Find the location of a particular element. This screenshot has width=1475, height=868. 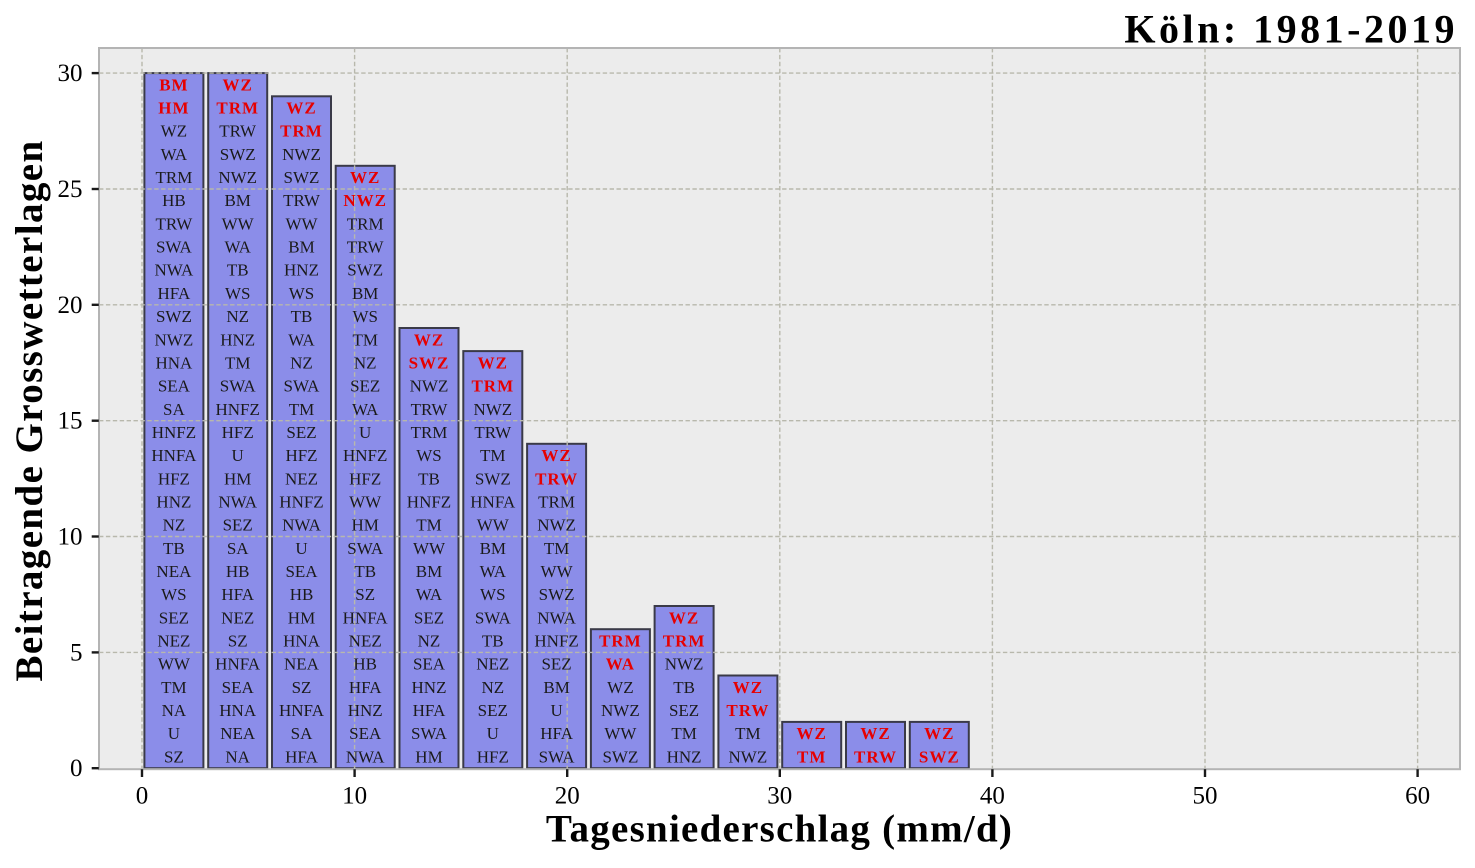

svg-text: NEZ is located at coordinates (237, 617).